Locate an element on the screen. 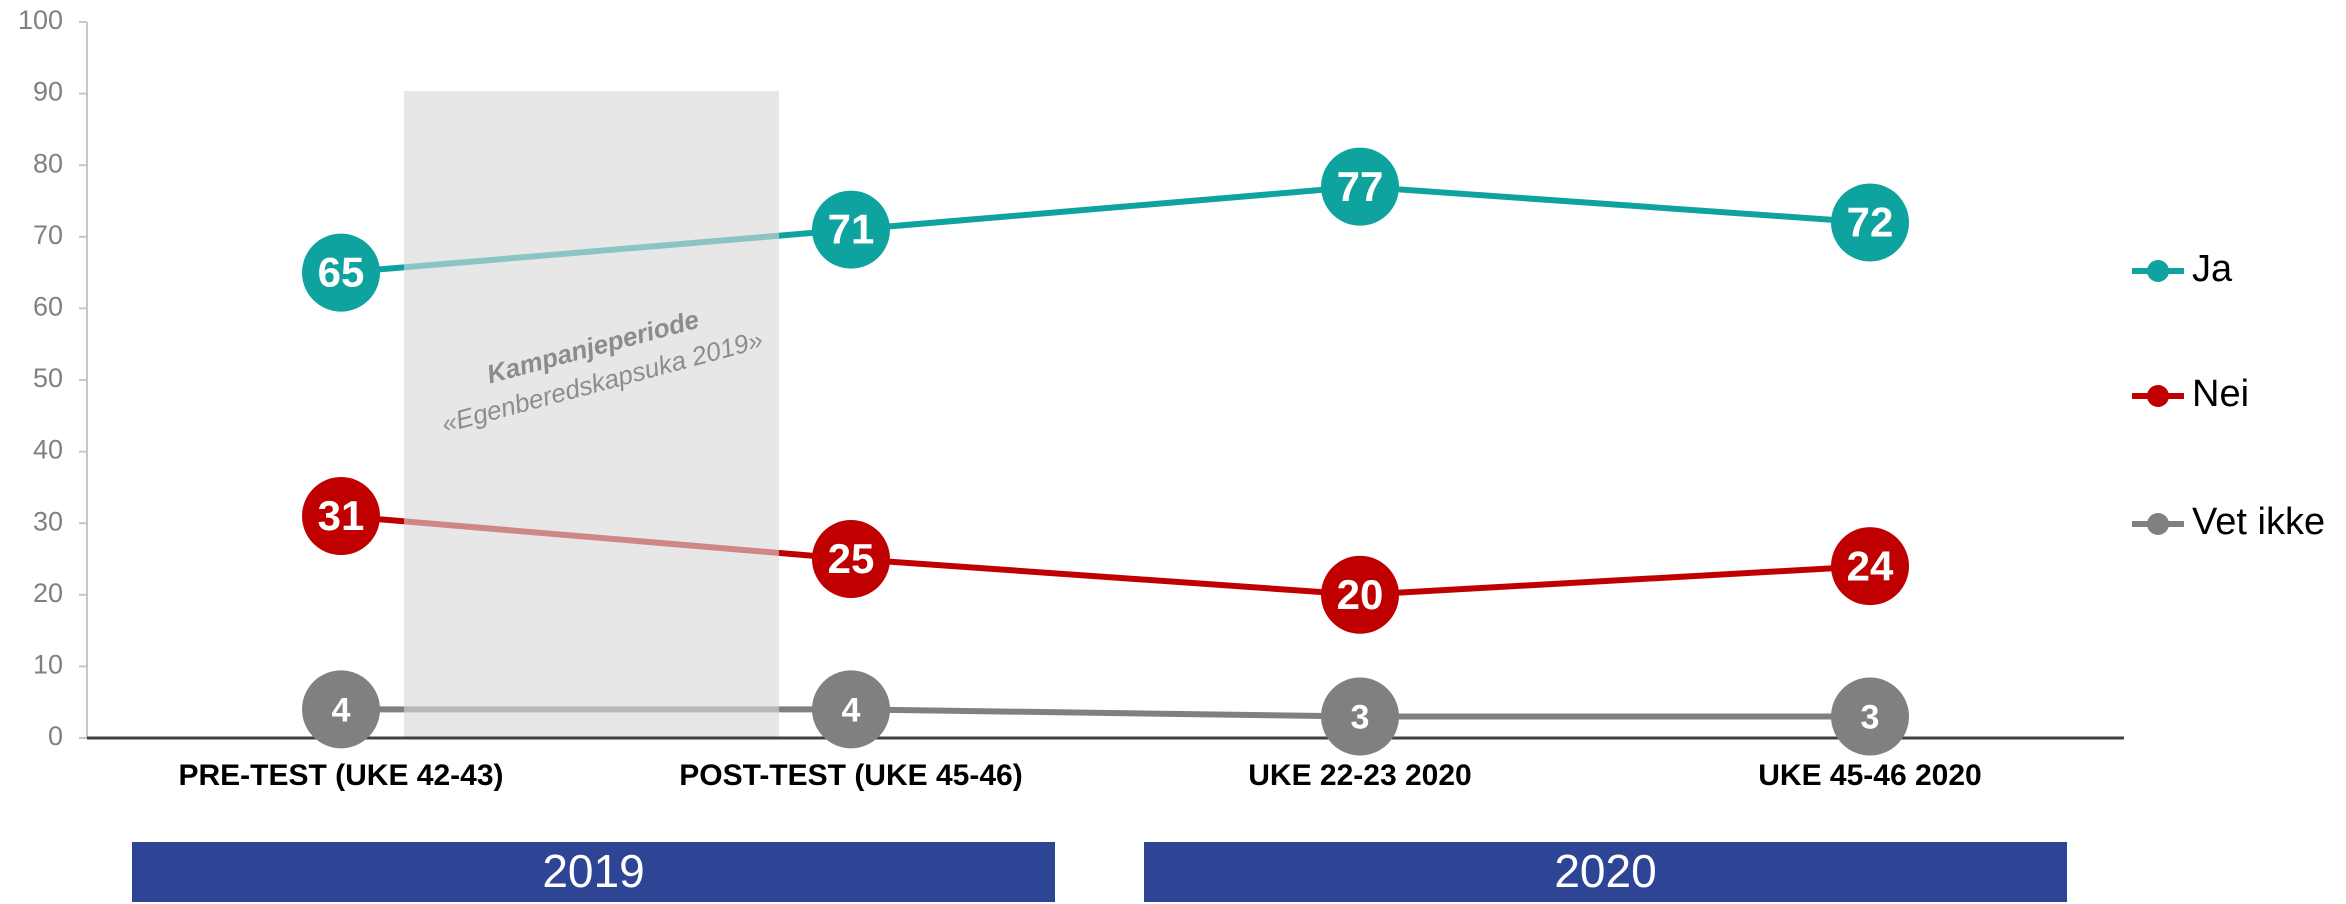 The image size is (2346, 904). y-tick-label: 80 is located at coordinates (48, 163).